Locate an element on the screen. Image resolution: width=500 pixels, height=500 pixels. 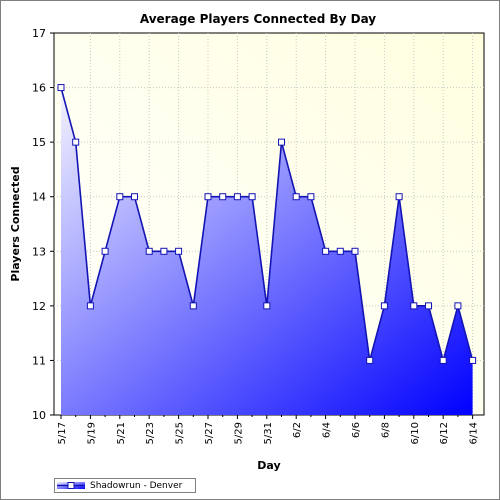
y-axis: 10 11 12 13 14 15 16 17 is located at coordinates (43, 224).